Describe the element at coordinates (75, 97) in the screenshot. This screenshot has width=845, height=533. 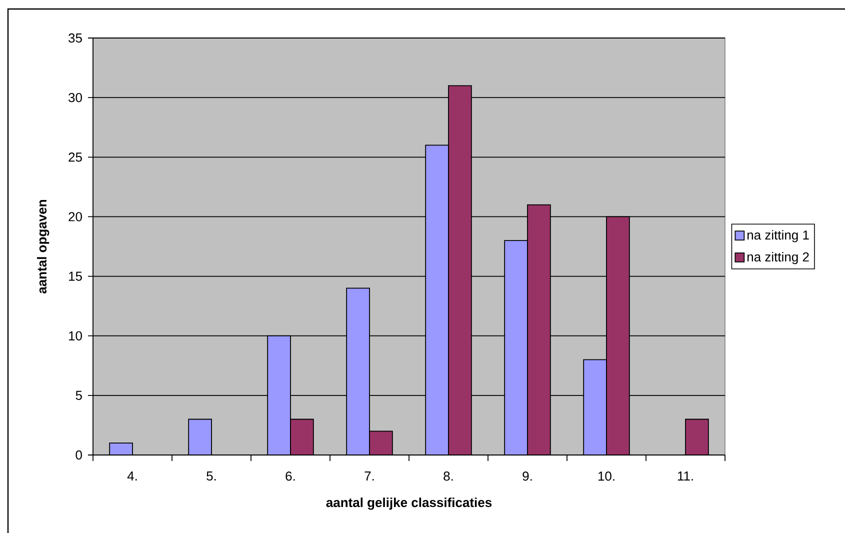
I see `y-tick-label: 30` at that location.